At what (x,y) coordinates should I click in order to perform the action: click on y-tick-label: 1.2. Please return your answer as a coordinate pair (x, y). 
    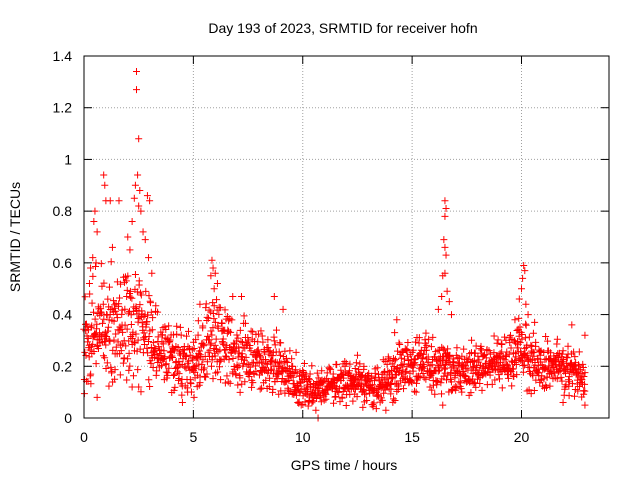
    Looking at the image, I should click on (63, 108).